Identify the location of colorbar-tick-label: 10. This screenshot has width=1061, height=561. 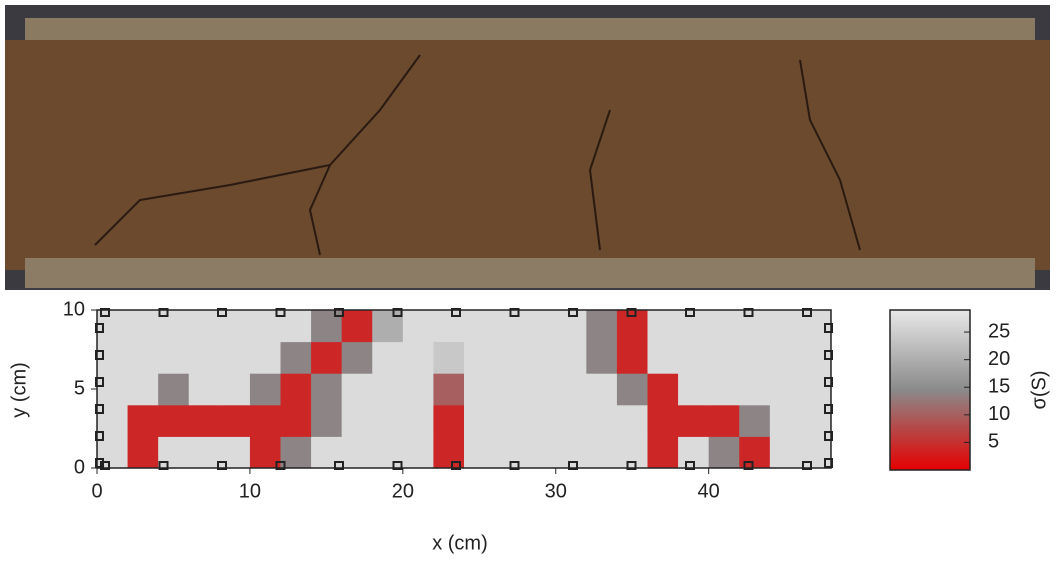
(999, 414).